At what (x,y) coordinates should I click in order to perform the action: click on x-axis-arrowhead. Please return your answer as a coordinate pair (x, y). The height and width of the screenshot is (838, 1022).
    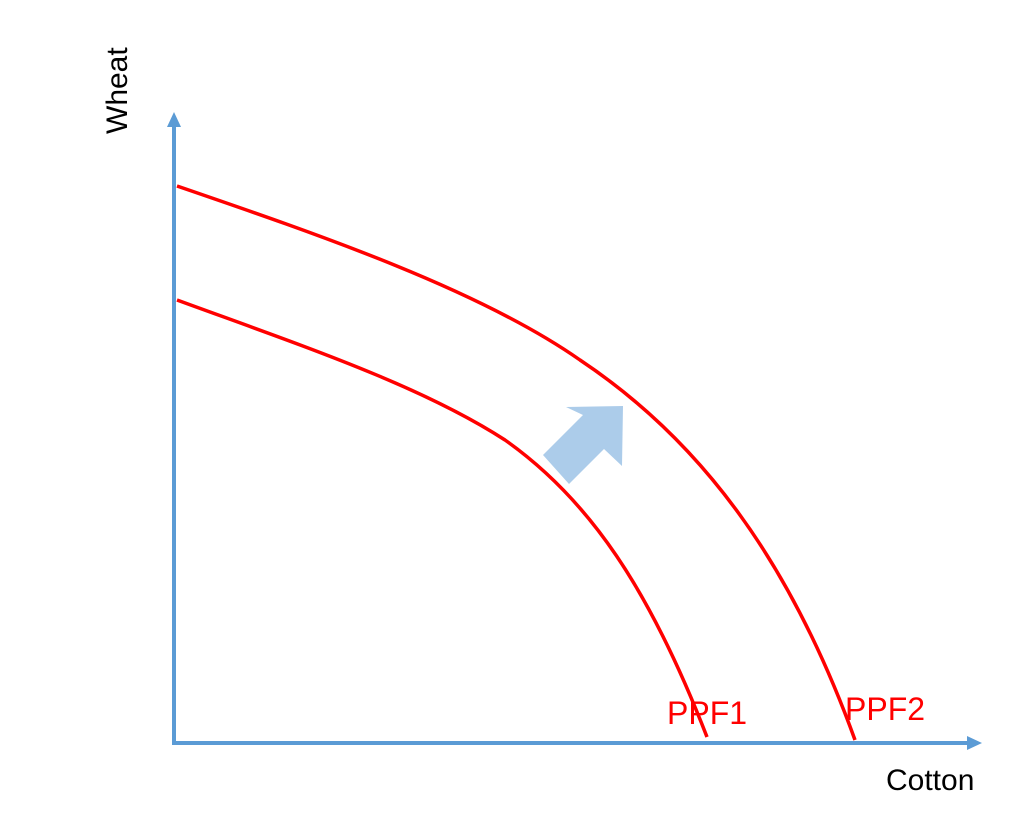
    Looking at the image, I should click on (974, 743).